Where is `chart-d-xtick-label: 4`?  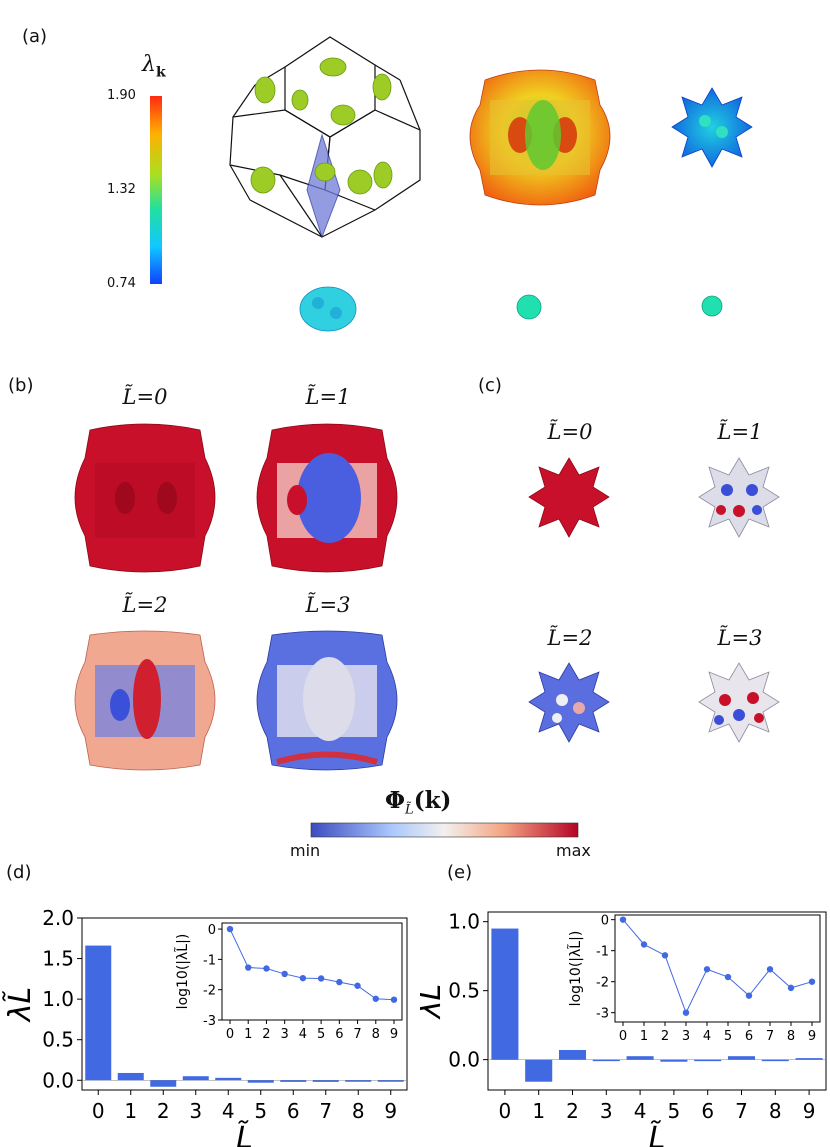 chart-d-xtick-label: 4 is located at coordinates (228, 1111).